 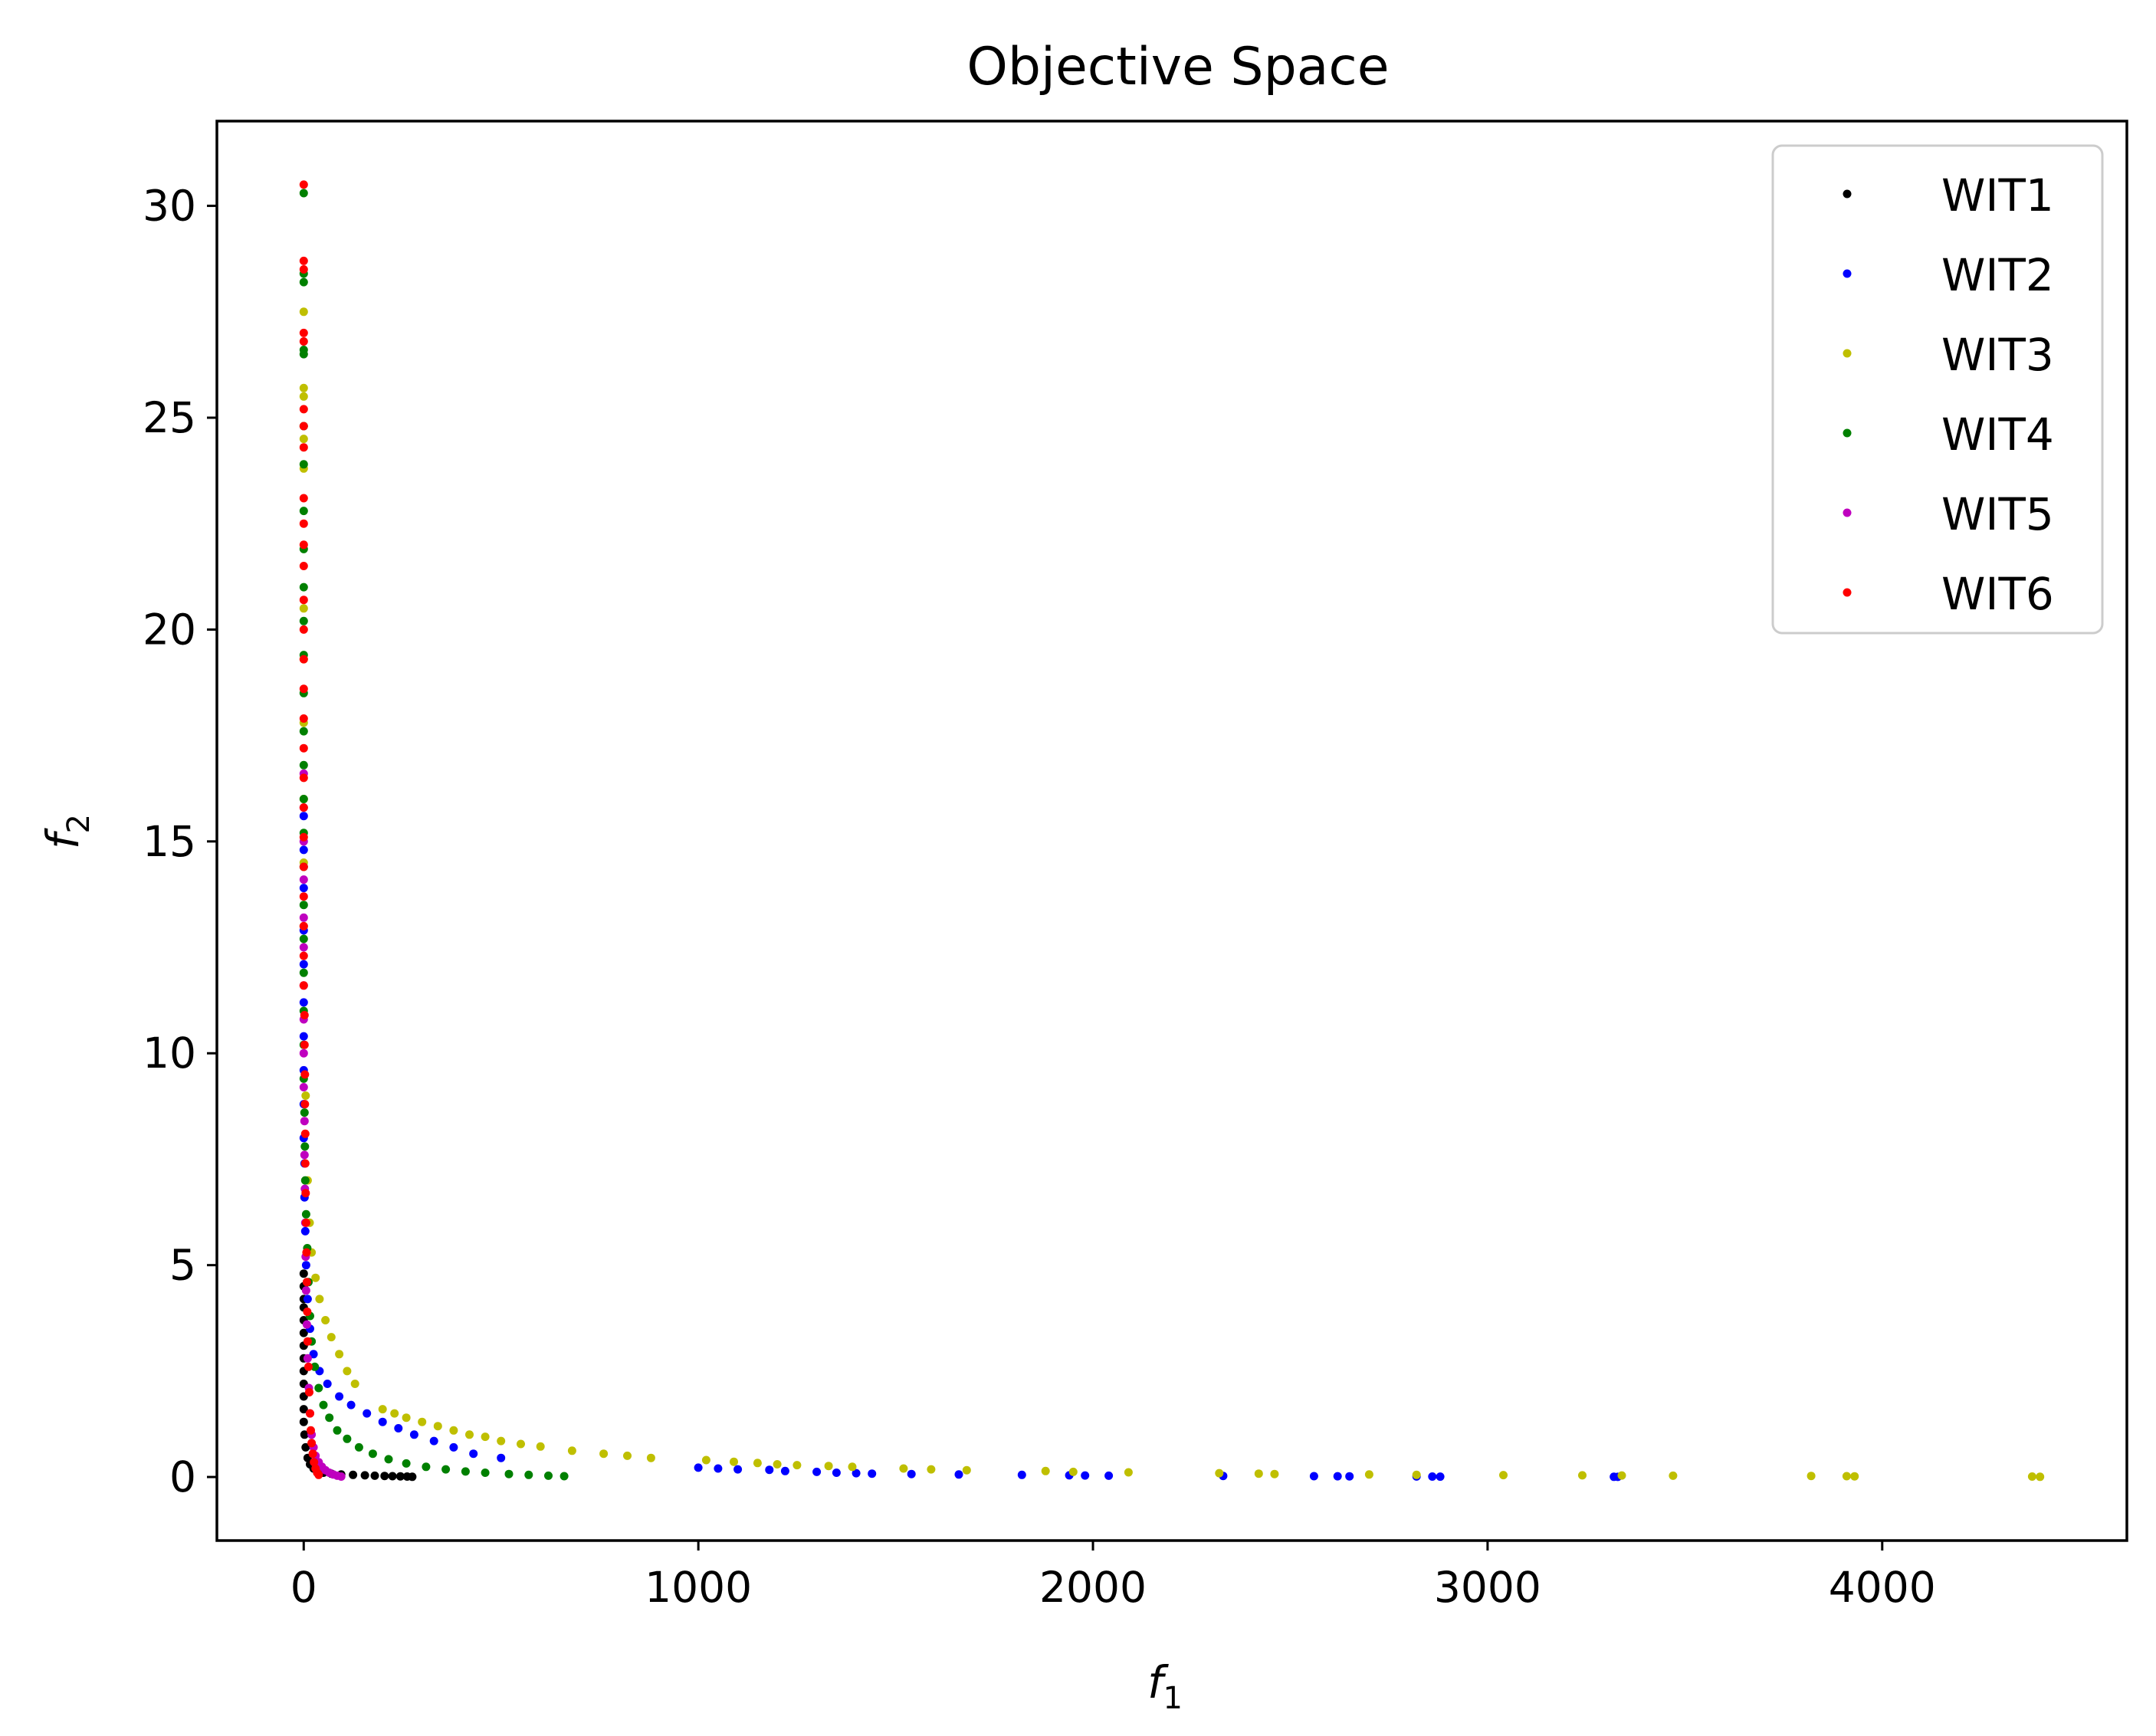 I want to click on y-tick-label: 15, so click(x=169, y=841).